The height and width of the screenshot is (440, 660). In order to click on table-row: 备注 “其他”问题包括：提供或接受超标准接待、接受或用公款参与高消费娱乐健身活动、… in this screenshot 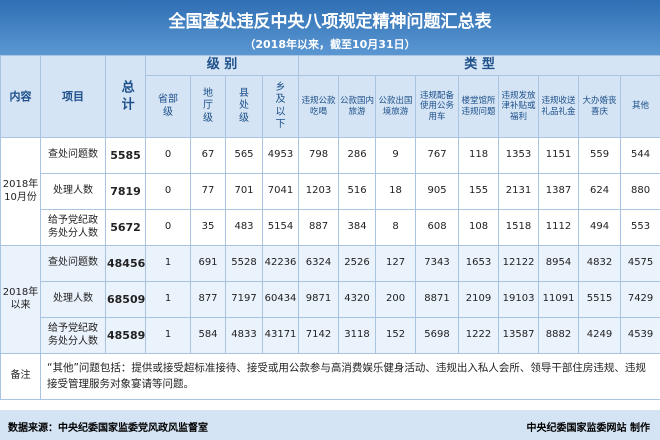, I will do `click(330, 376)`.